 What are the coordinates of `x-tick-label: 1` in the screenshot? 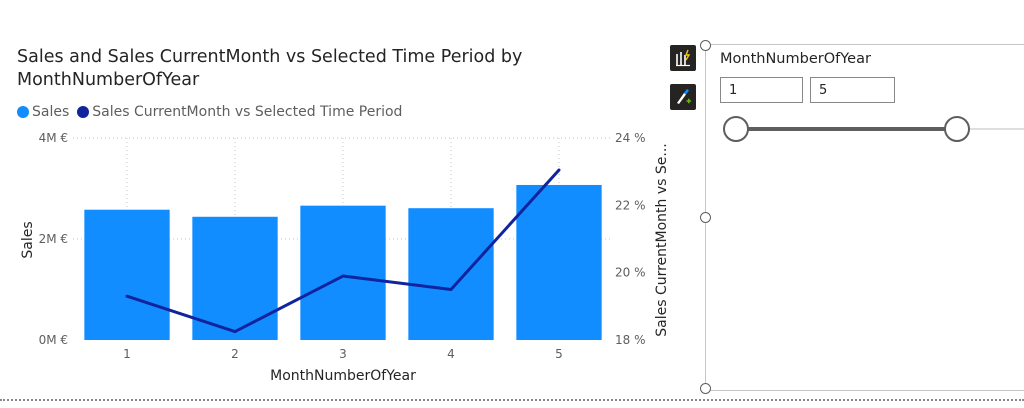 It's located at (127, 354).